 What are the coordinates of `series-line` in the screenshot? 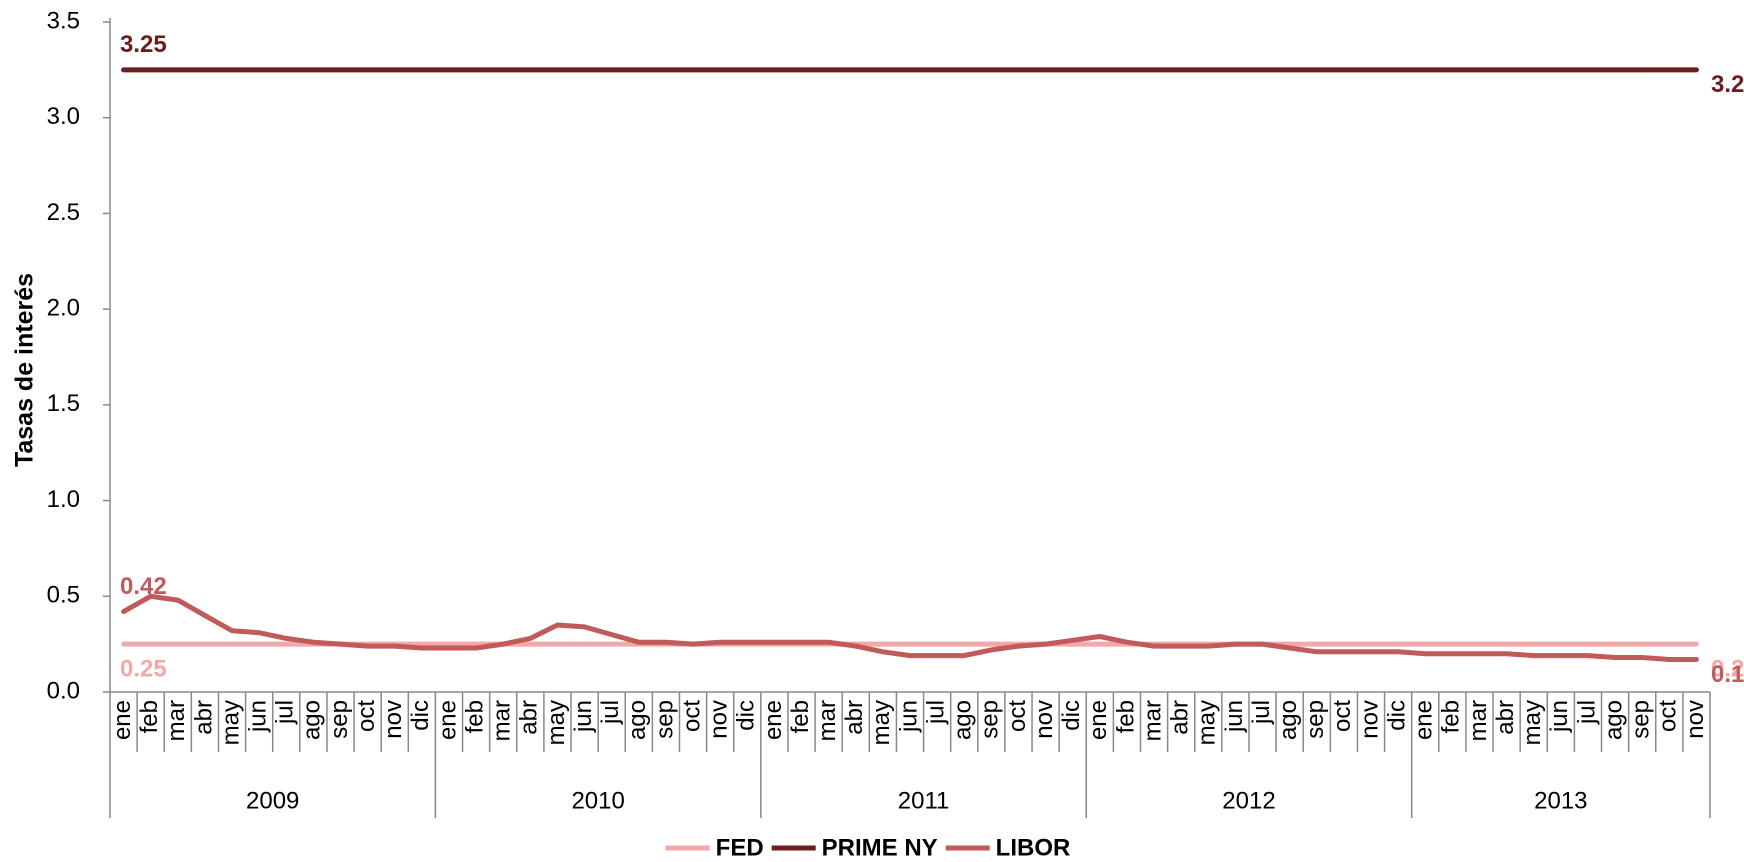 It's located at (910, 627).